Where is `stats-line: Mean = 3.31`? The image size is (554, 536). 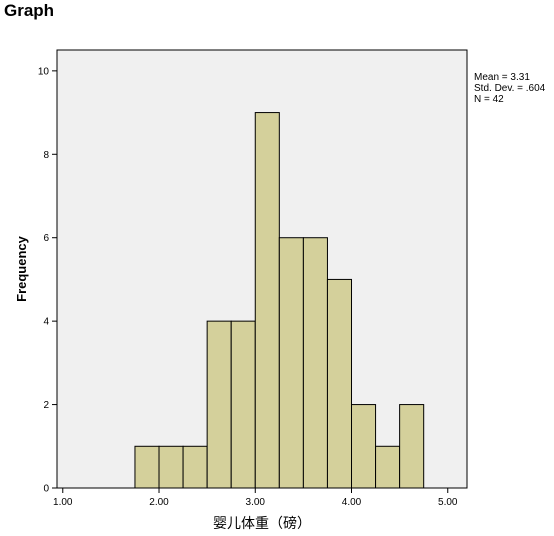 stats-line: Mean = 3.31 is located at coordinates (502, 77).